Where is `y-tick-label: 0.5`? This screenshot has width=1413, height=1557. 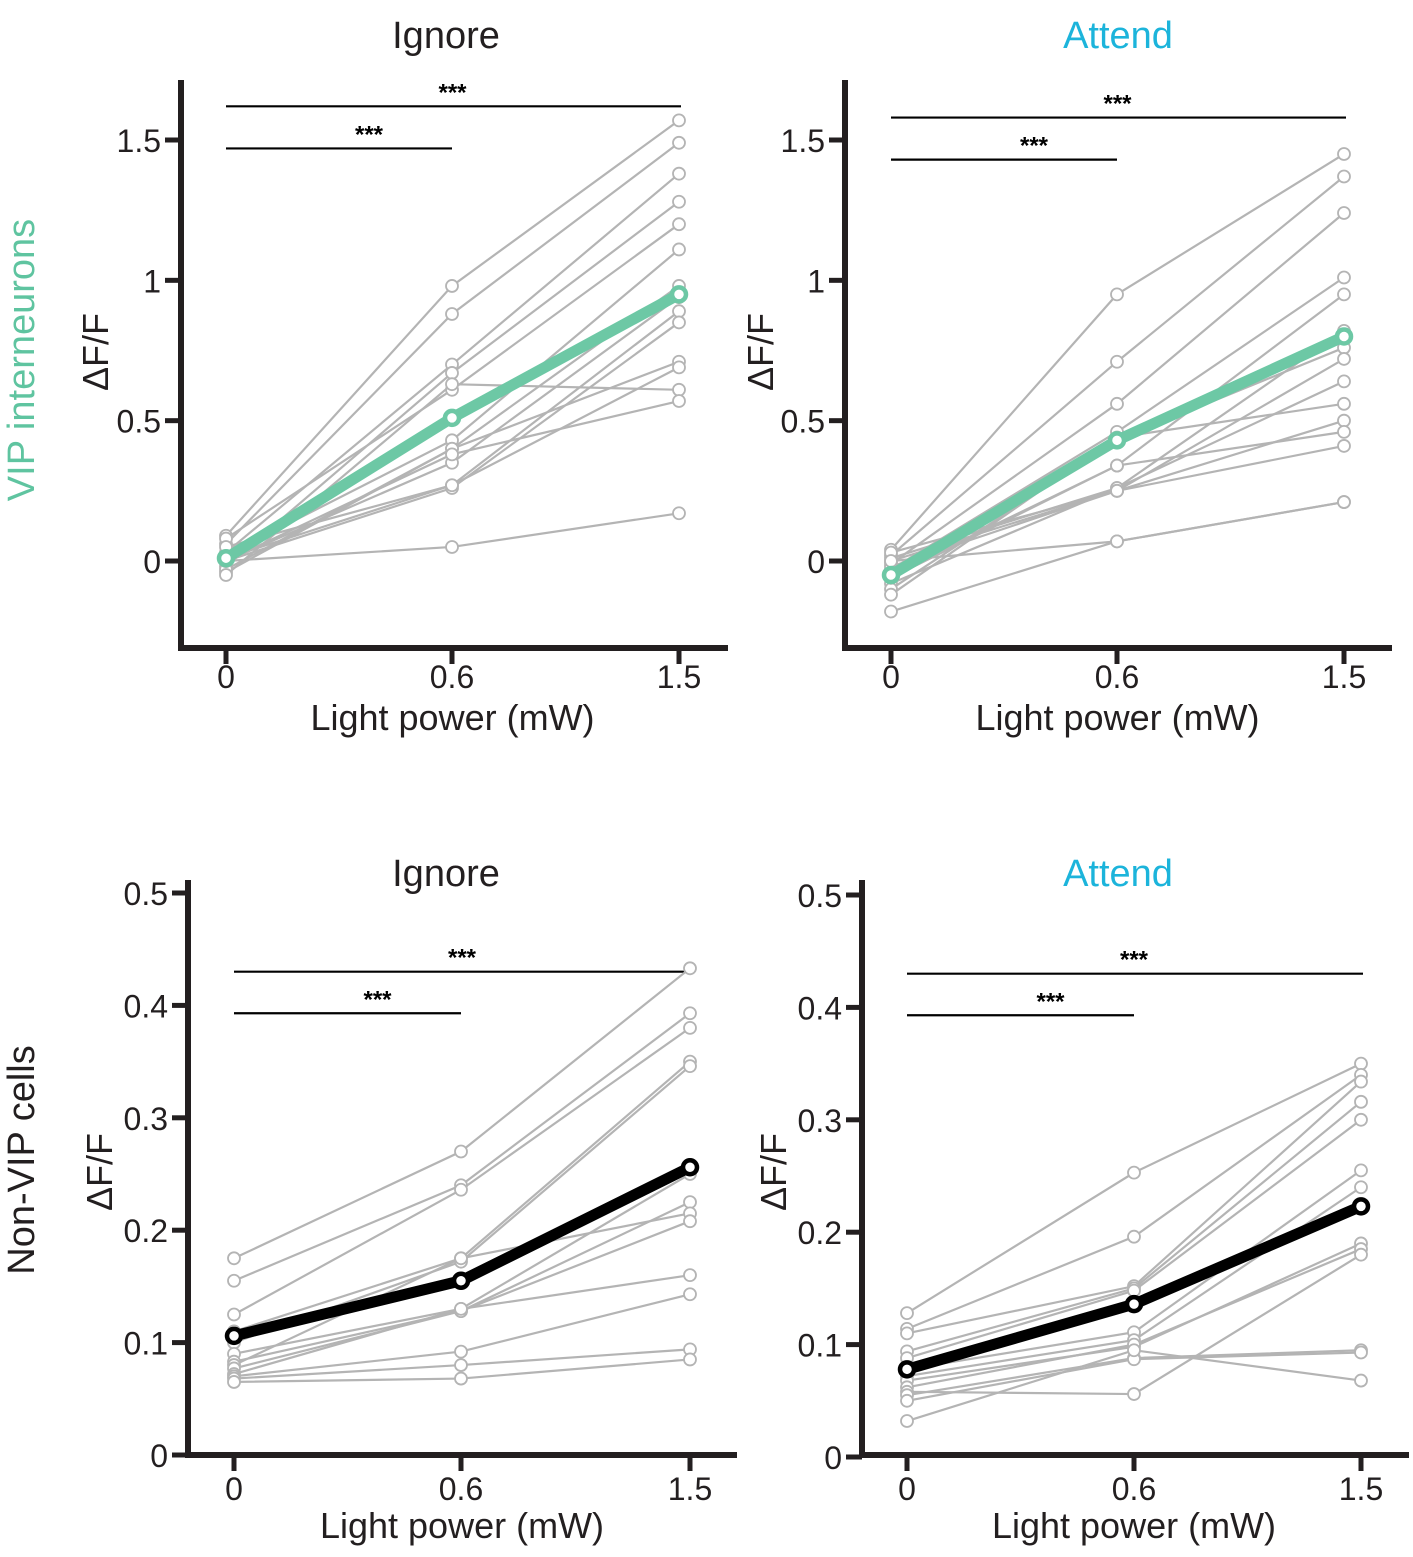
y-tick-label: 0.5 is located at coordinates (139, 422).